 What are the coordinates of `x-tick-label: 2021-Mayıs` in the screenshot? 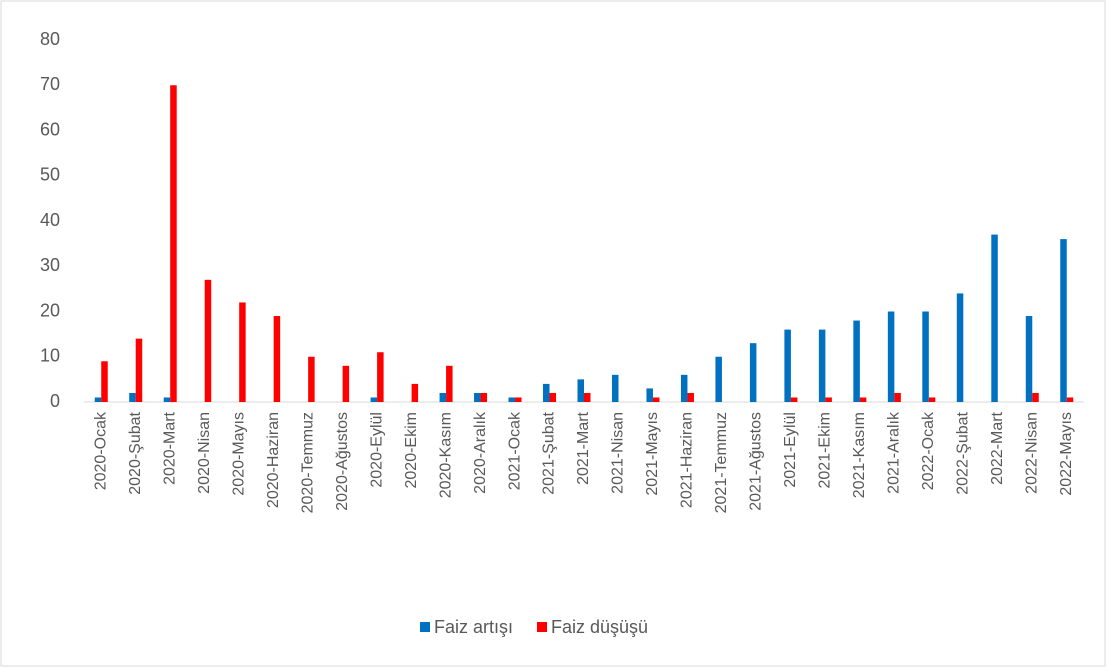 It's located at (652, 454).